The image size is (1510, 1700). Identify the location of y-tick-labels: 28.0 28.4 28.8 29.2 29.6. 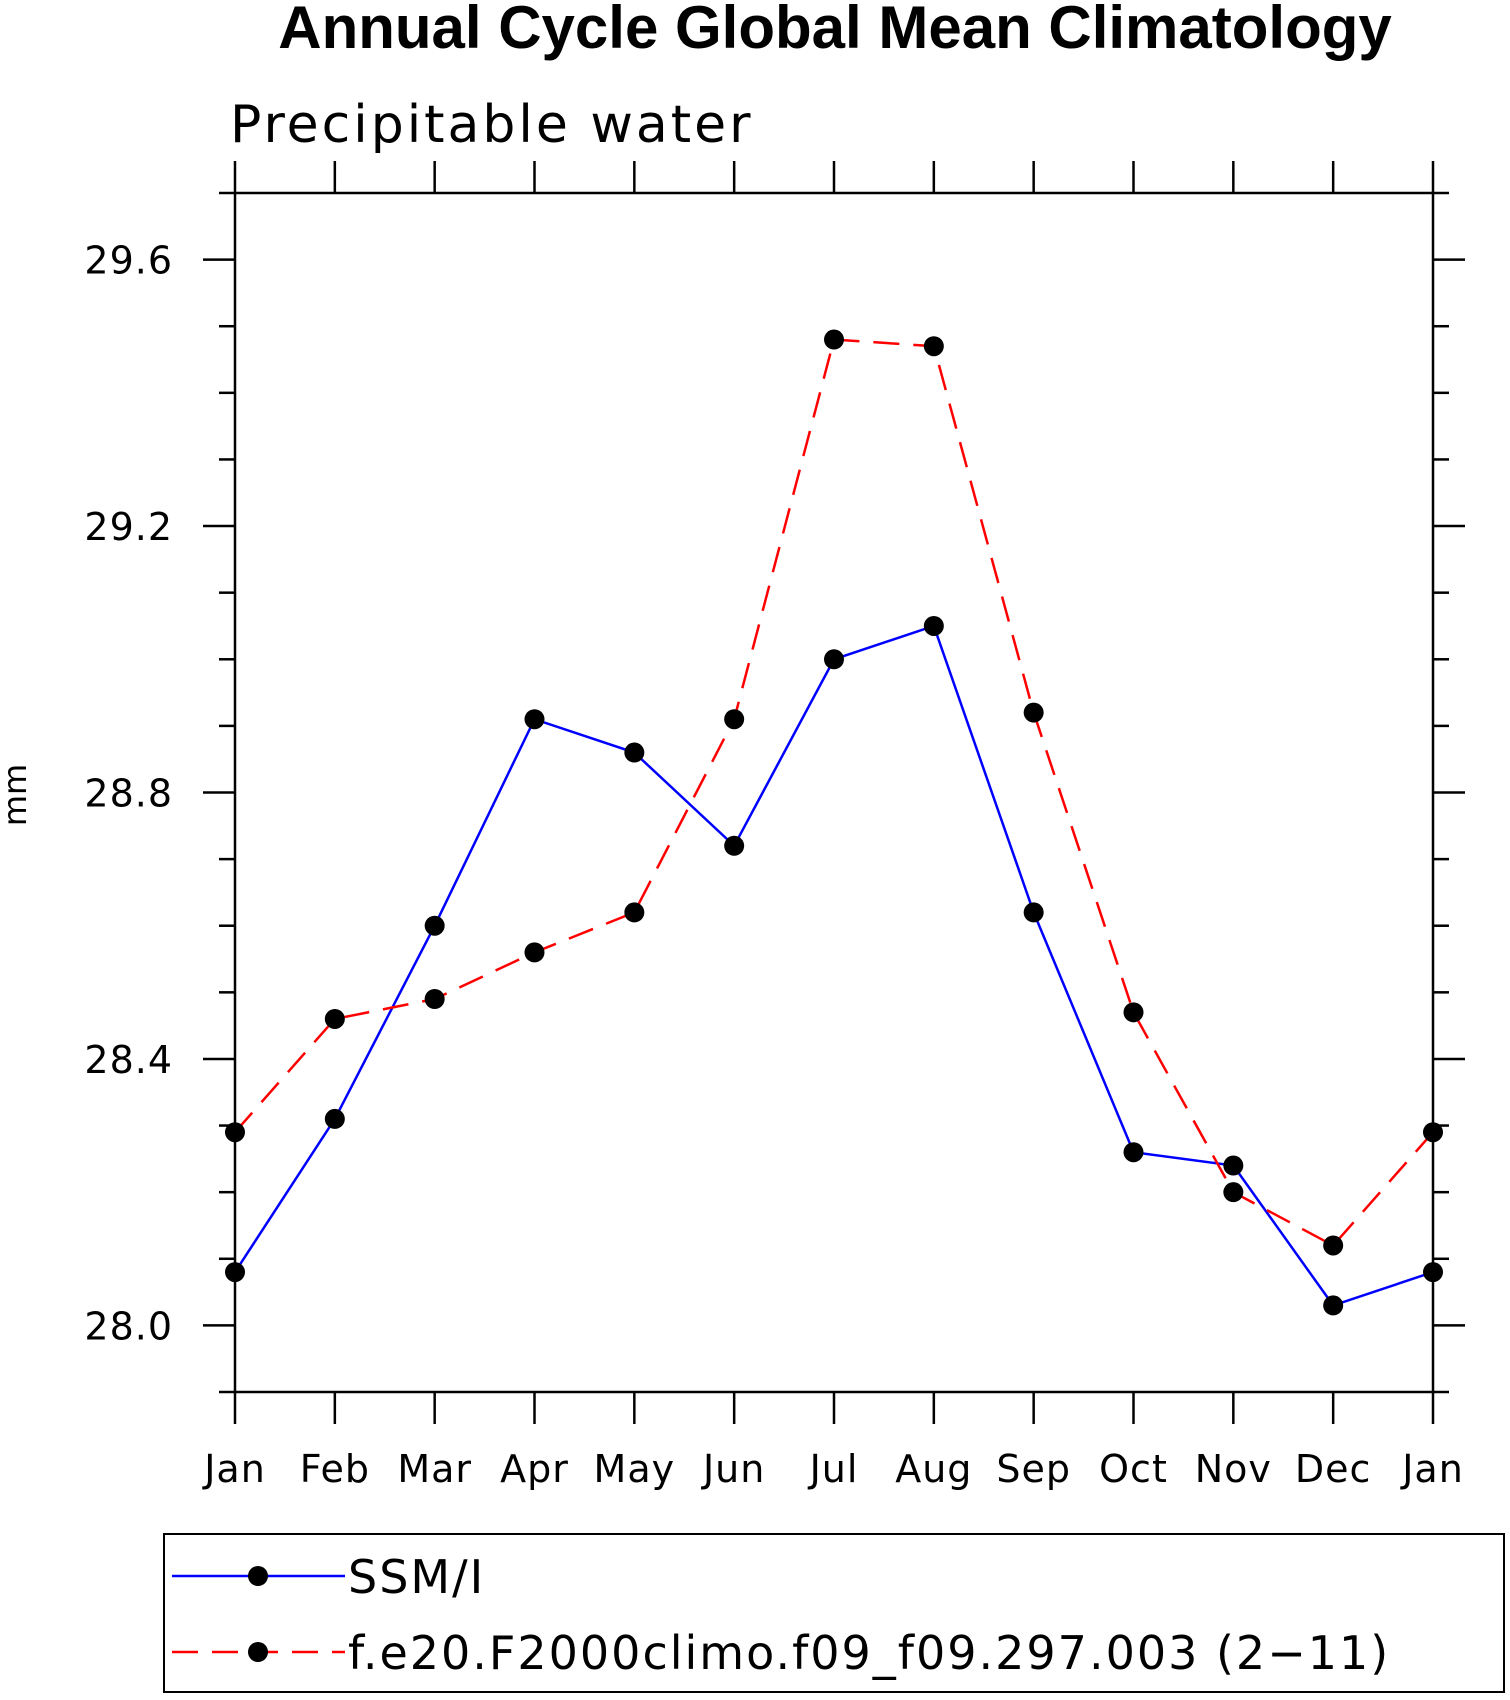
(128, 794).